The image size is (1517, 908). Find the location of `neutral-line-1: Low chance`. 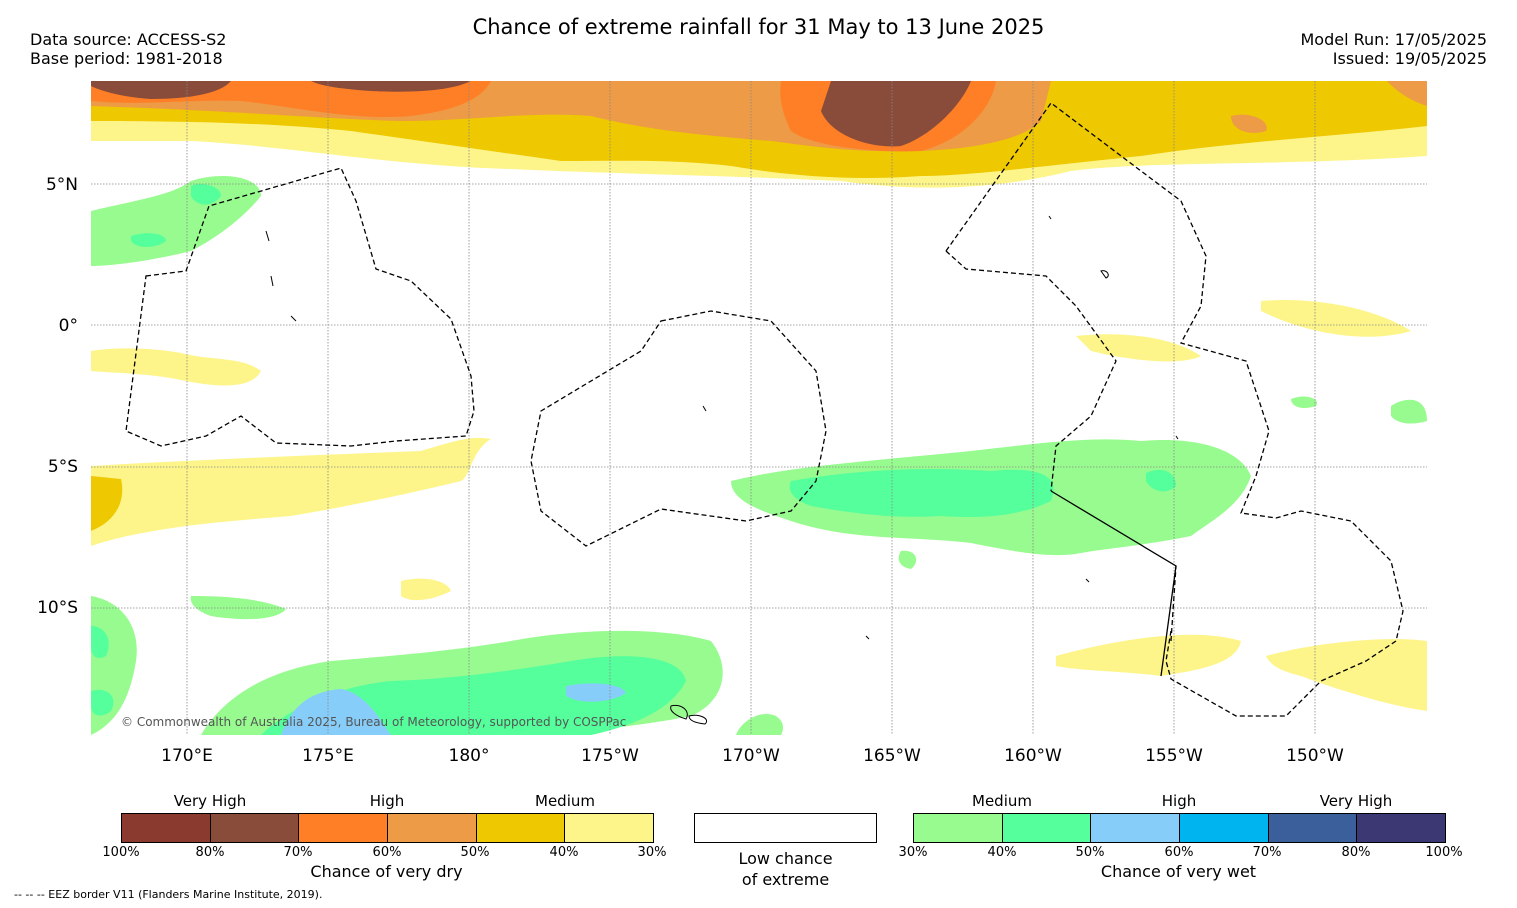

neutral-line-1: Low chance is located at coordinates (785, 858).